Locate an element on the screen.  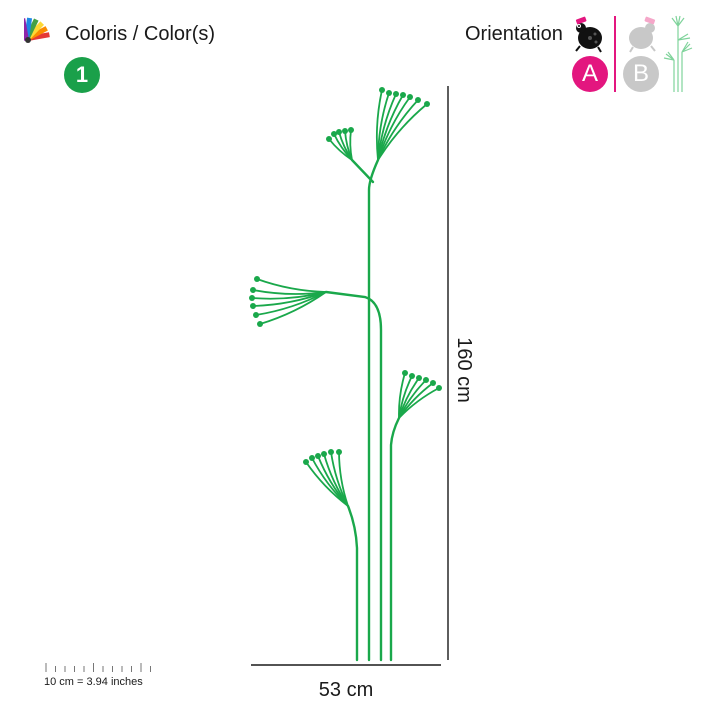
fan-low-left-filament is located at coordinates (343, 479).